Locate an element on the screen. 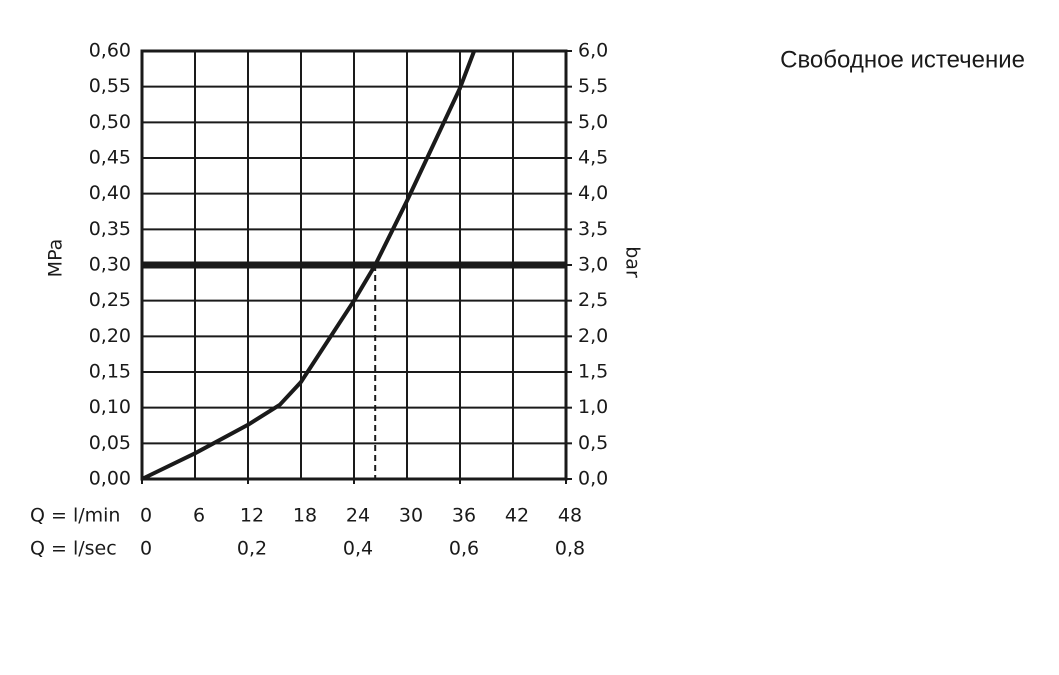 The image size is (1059, 675). y-tick-label: 0,60 is located at coordinates (110, 51).